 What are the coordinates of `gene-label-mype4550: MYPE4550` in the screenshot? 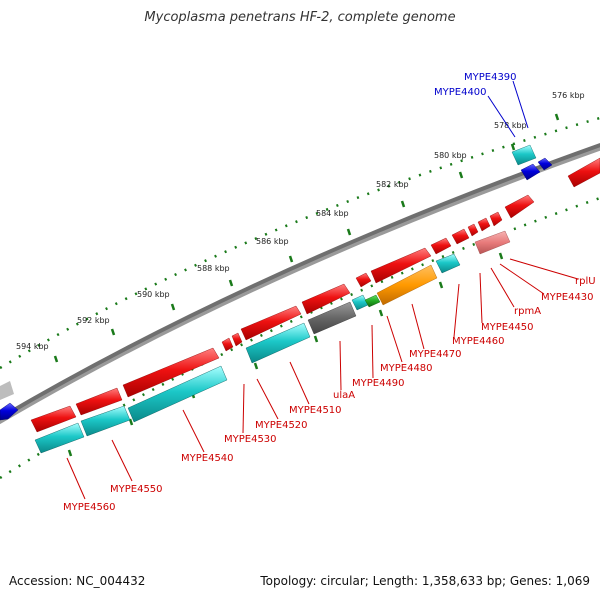 It's located at (136, 489).